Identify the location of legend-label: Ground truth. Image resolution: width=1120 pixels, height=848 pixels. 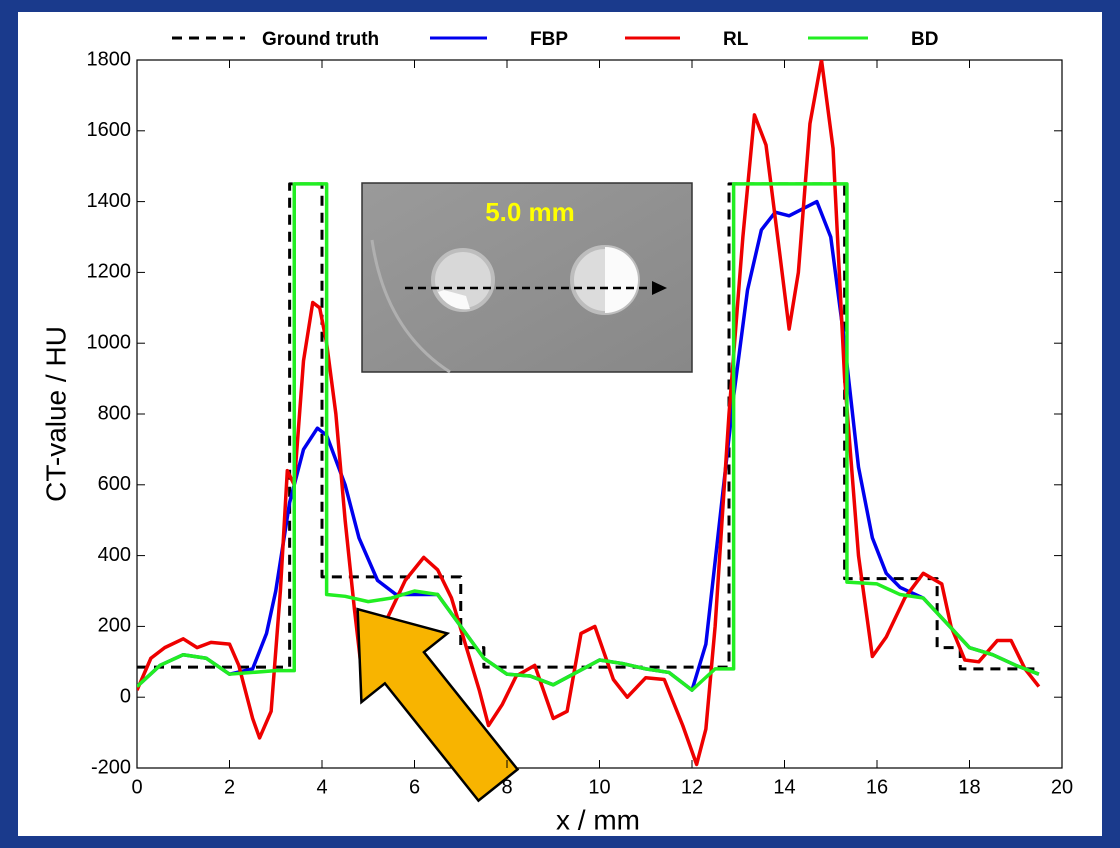
(320, 39).